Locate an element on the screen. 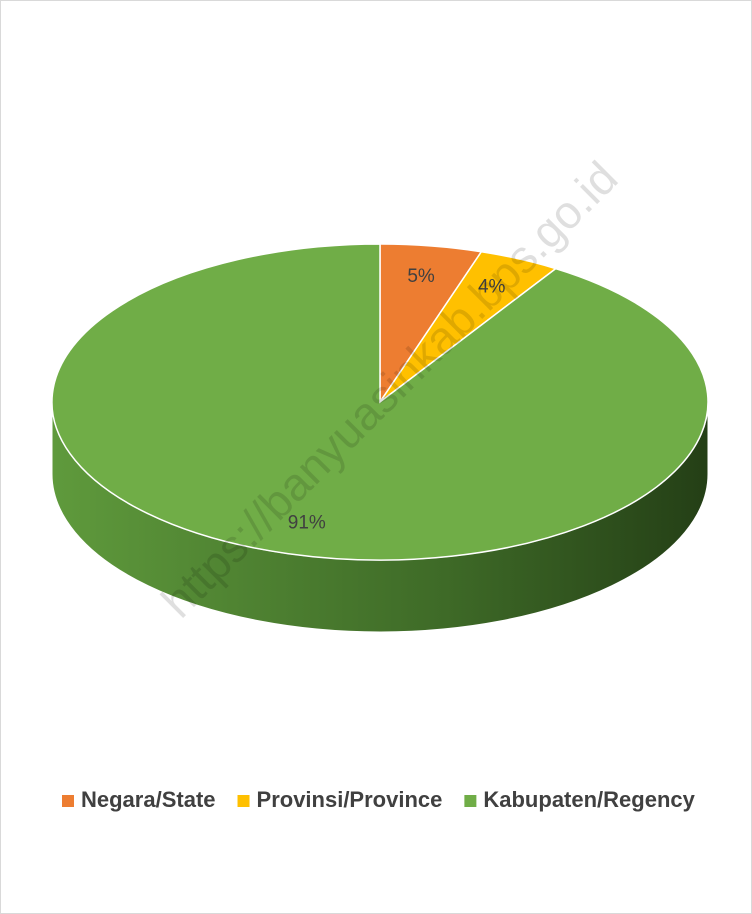  legend-label: Provinsi/Province is located at coordinates (350, 799).